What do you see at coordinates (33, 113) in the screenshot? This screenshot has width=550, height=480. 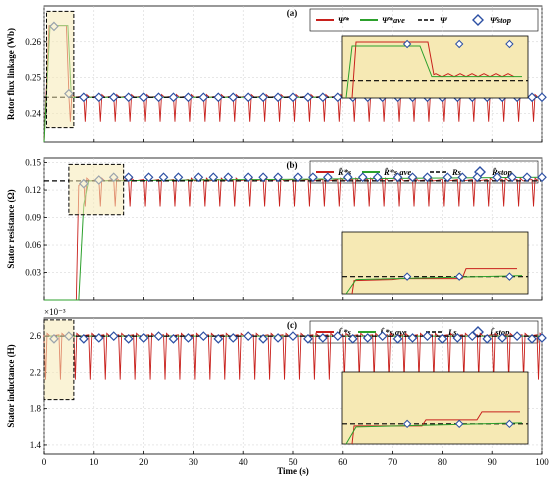 I see `y-tick-label: 0.24` at bounding box center [33, 113].